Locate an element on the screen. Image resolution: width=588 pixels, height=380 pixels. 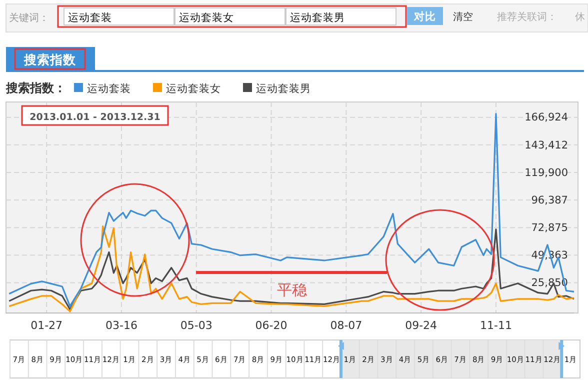
text: 关键词： is located at coordinates (29, 18).